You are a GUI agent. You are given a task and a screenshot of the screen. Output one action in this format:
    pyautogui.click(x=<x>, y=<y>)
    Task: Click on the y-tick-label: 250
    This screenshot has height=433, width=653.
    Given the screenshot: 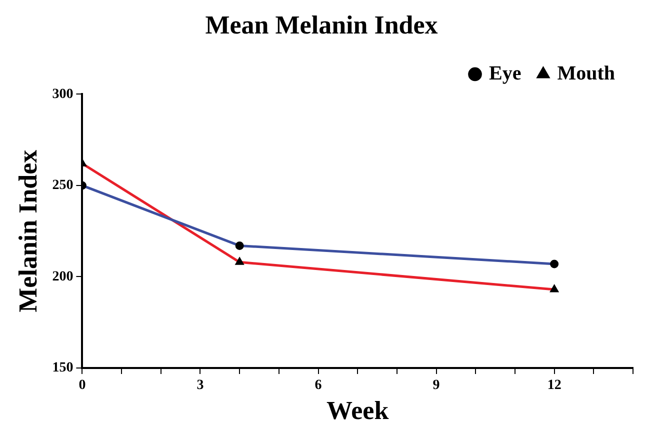 What is the action you would take?
    pyautogui.click(x=63, y=186)
    